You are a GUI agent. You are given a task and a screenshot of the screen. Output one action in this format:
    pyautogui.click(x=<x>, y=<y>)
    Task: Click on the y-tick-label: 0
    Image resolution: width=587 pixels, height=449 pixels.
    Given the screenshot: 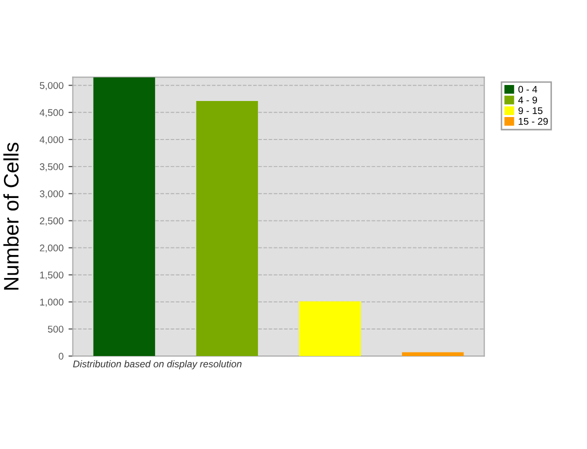 What is the action you would take?
    pyautogui.click(x=61, y=356)
    